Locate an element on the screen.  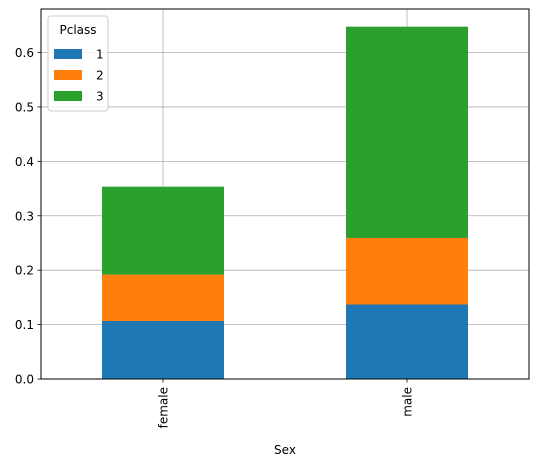
x-axis-ticks: female male is located at coordinates (286, 403).